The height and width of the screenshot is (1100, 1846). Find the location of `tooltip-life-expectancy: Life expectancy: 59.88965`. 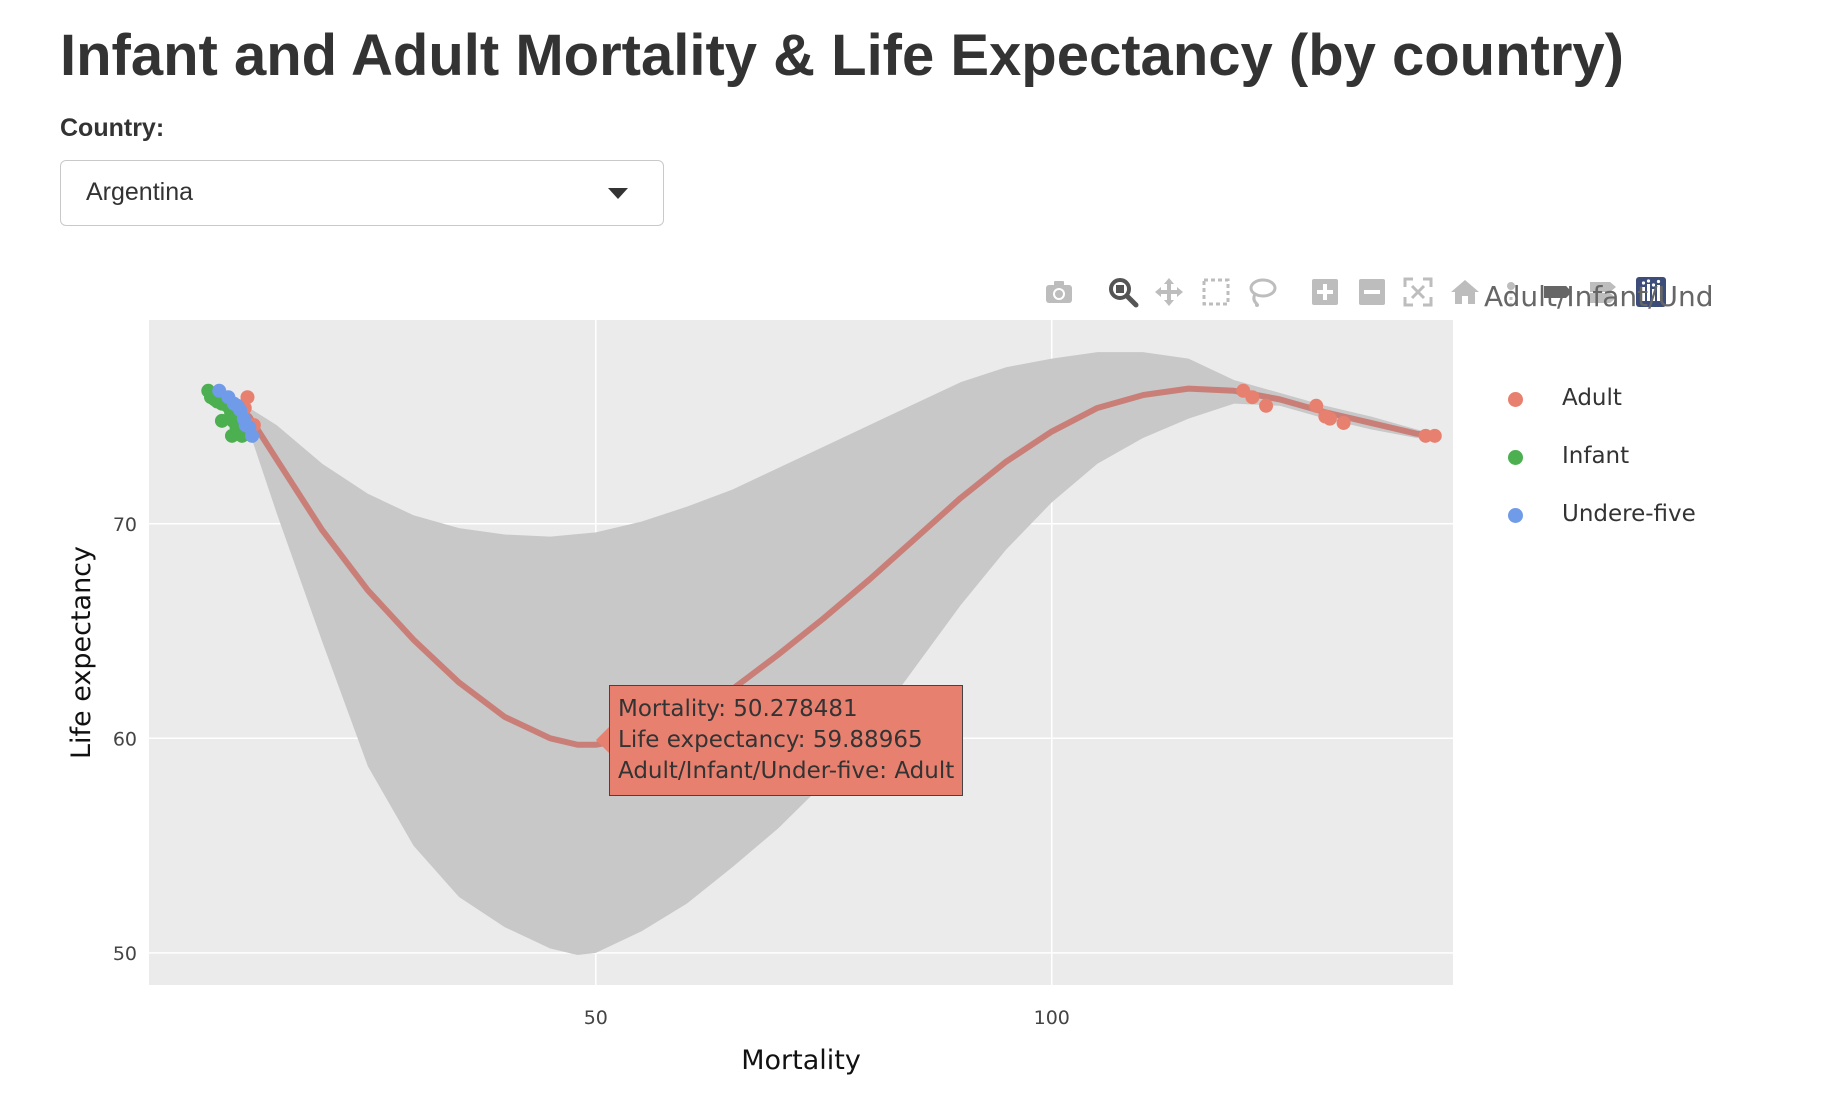

tooltip-life-expectancy: Life expectancy: 59.88965 is located at coordinates (770, 740).